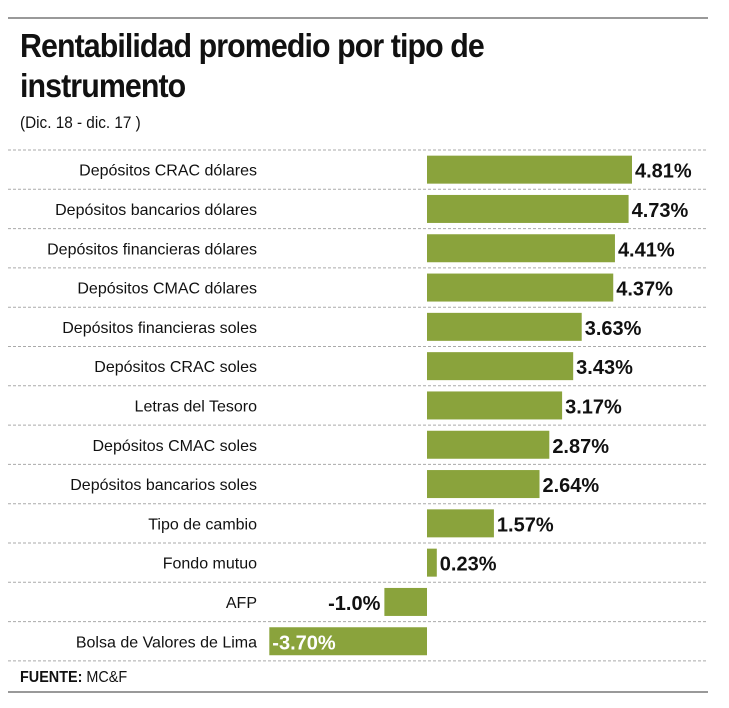 This screenshot has width=729, height=708. What do you see at coordinates (168, 171) in the screenshot?
I see `category-label: Depósitos CRAC dólares` at bounding box center [168, 171].